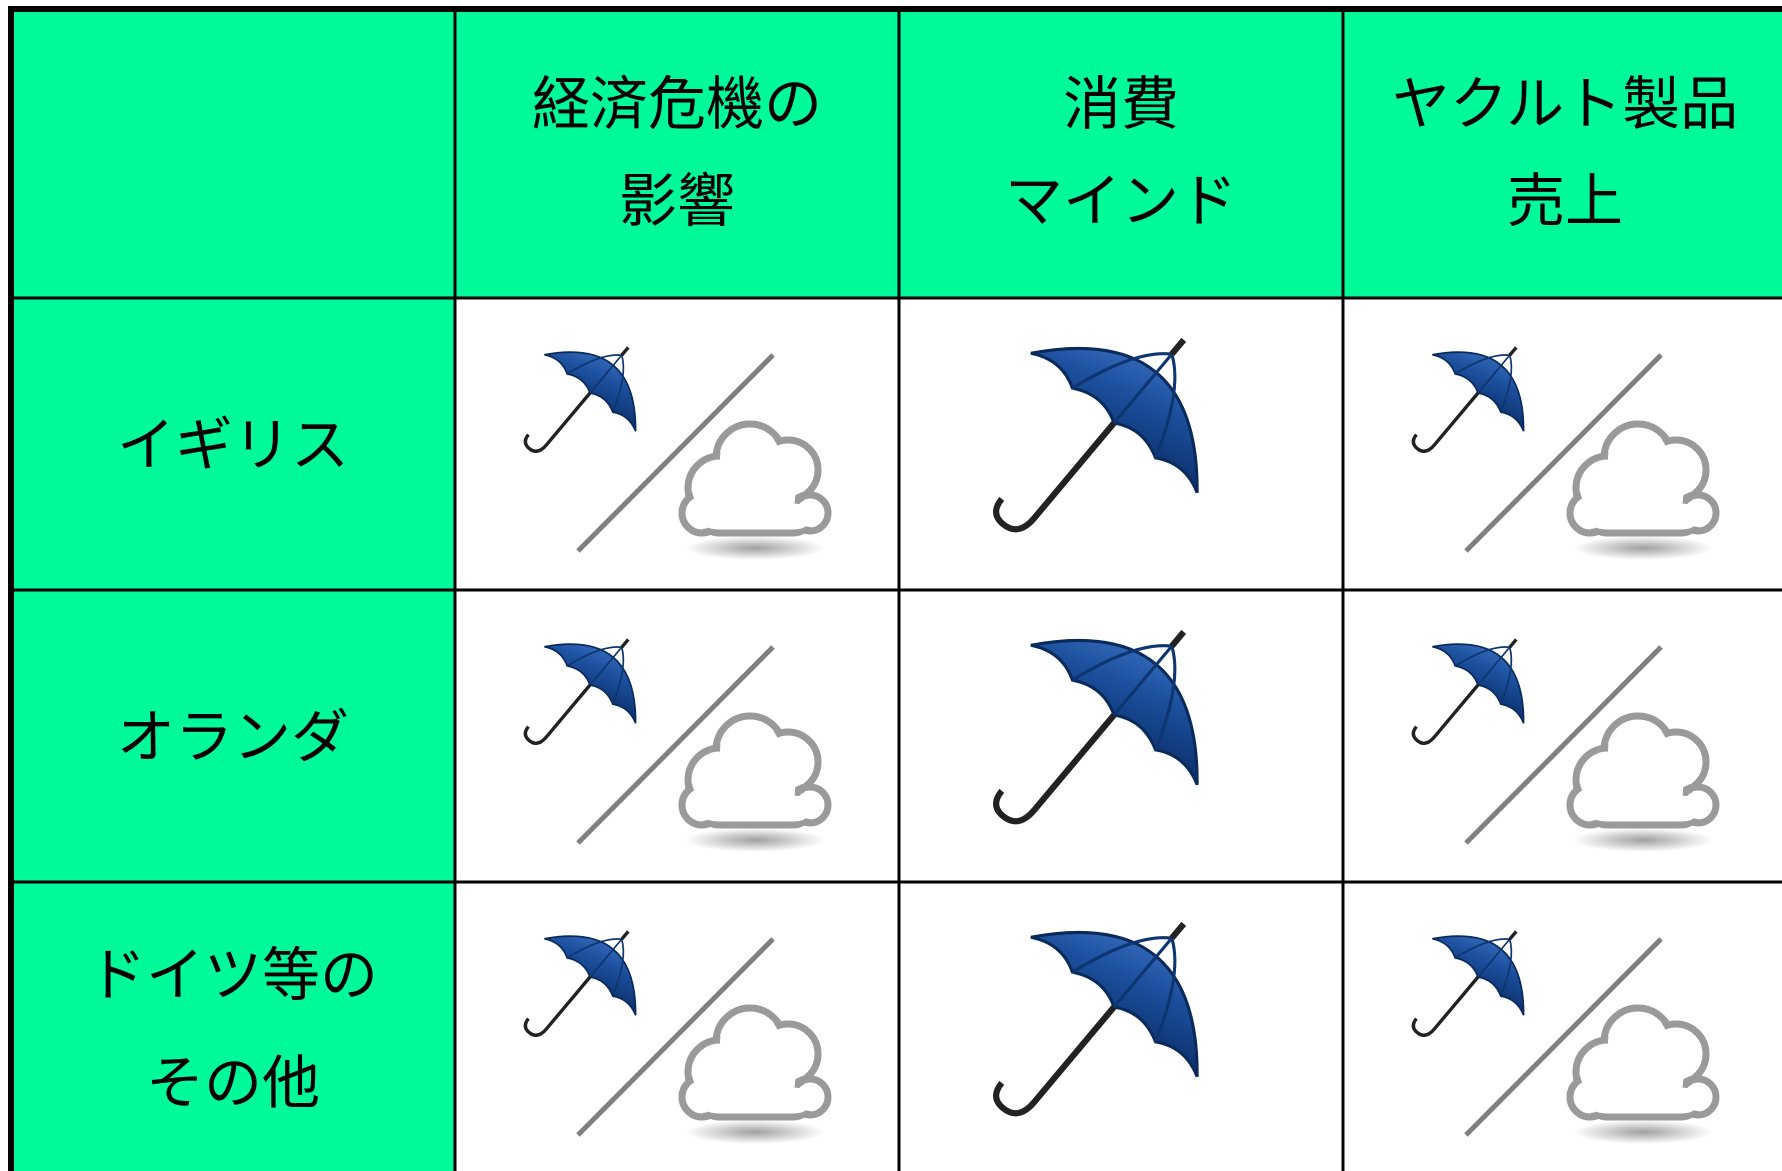 Image resolution: width=1782 pixels, height=1171 pixels. What do you see at coordinates (233, 737) in the screenshot?
I see `row-label: オランダ` at bounding box center [233, 737].